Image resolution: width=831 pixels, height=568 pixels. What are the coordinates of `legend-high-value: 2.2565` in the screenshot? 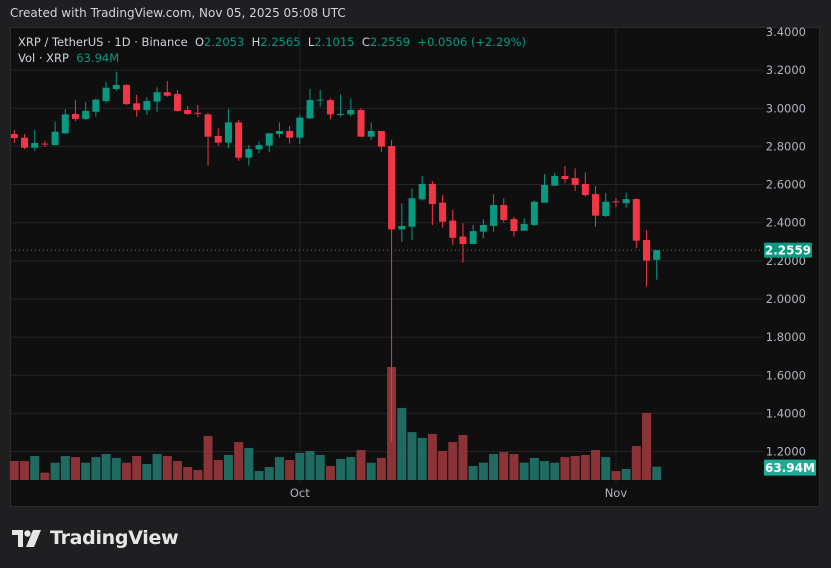 It's located at (280, 42).